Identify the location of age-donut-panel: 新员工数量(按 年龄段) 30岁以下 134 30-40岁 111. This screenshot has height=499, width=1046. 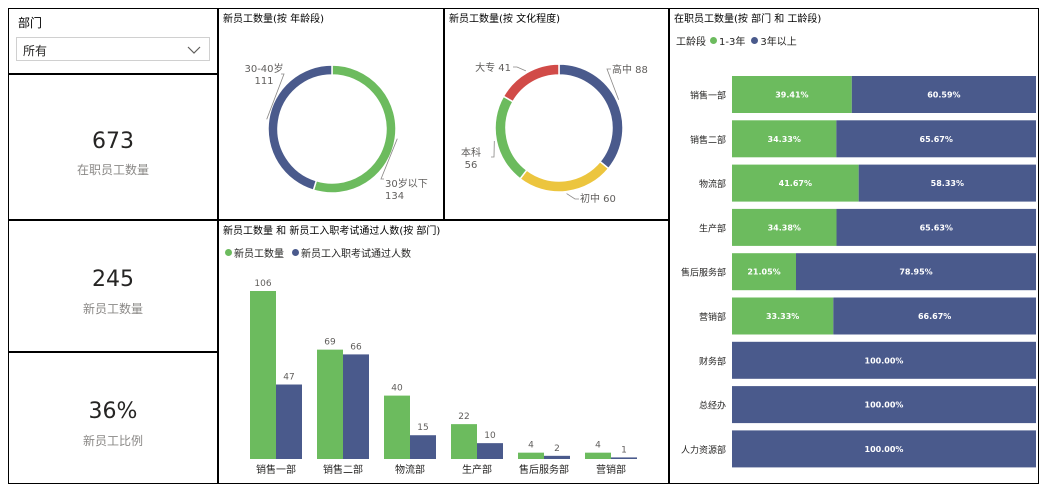
(331, 114).